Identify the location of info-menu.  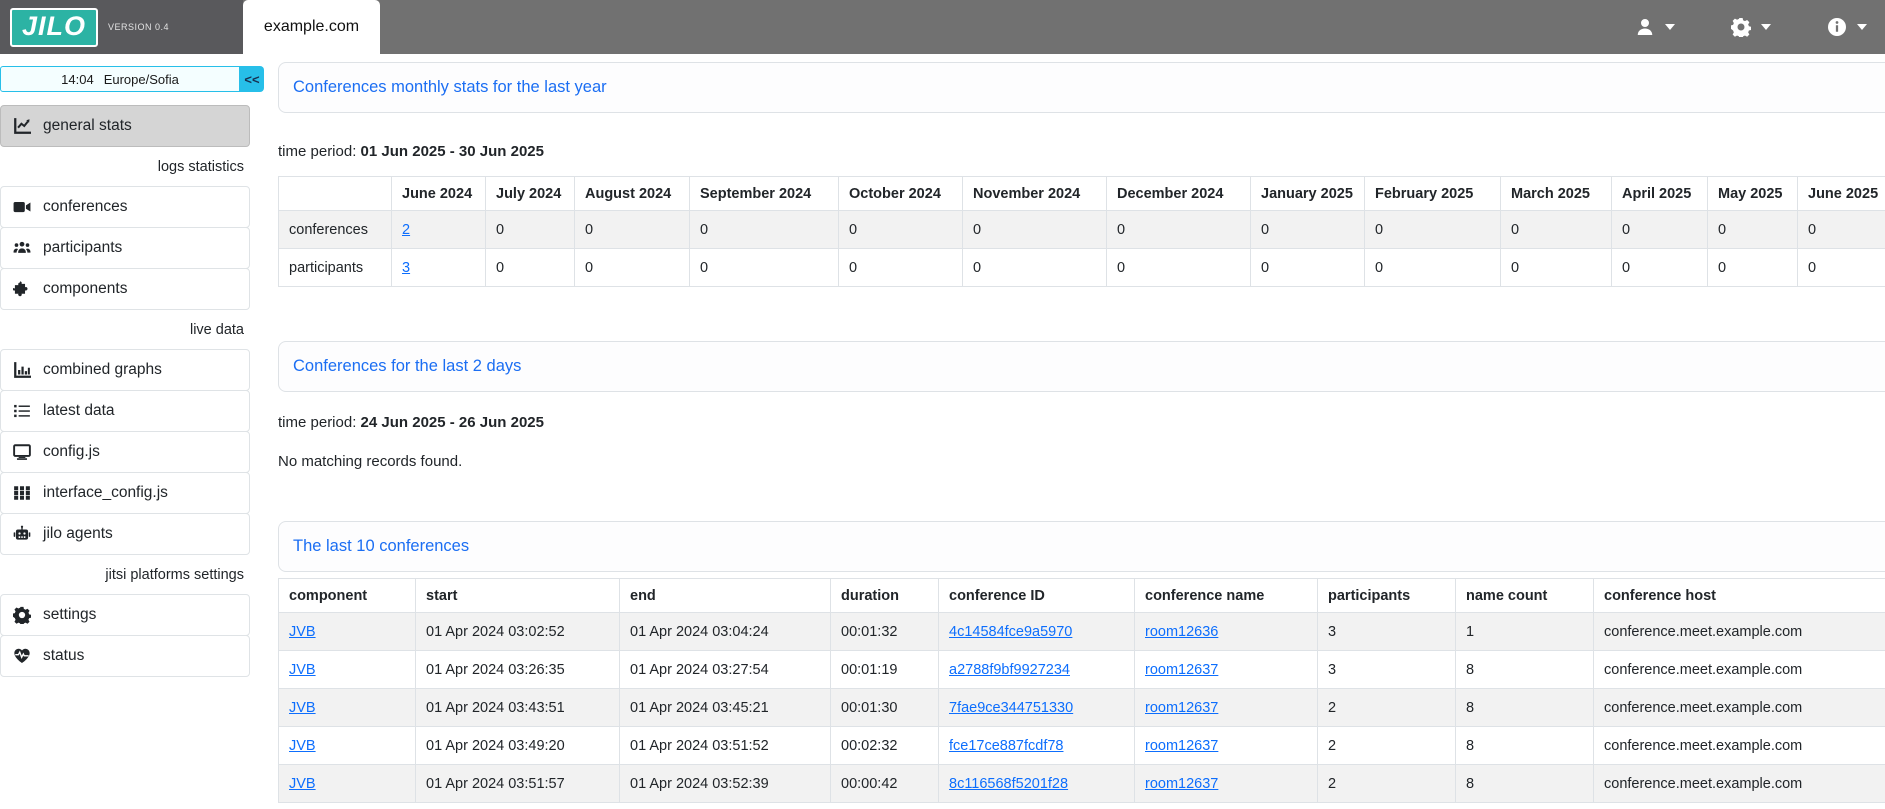
(1847, 27).